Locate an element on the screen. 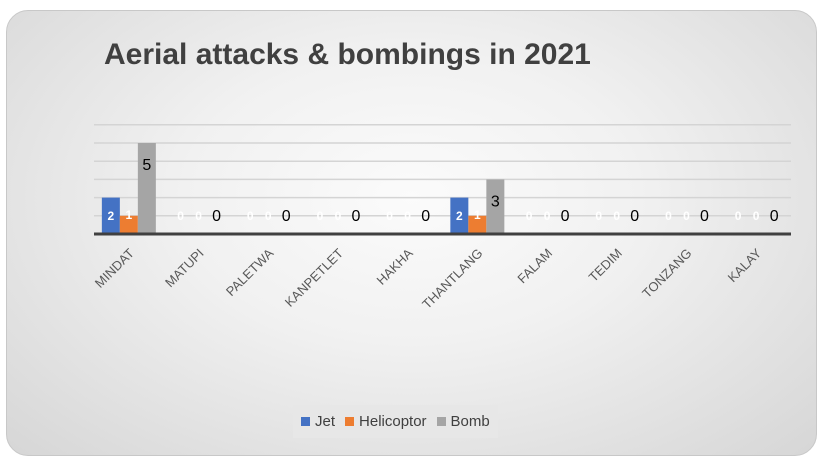 Image resolution: width=822 pixels, height=461 pixels. legend-item-jet: Jet is located at coordinates (318, 421).